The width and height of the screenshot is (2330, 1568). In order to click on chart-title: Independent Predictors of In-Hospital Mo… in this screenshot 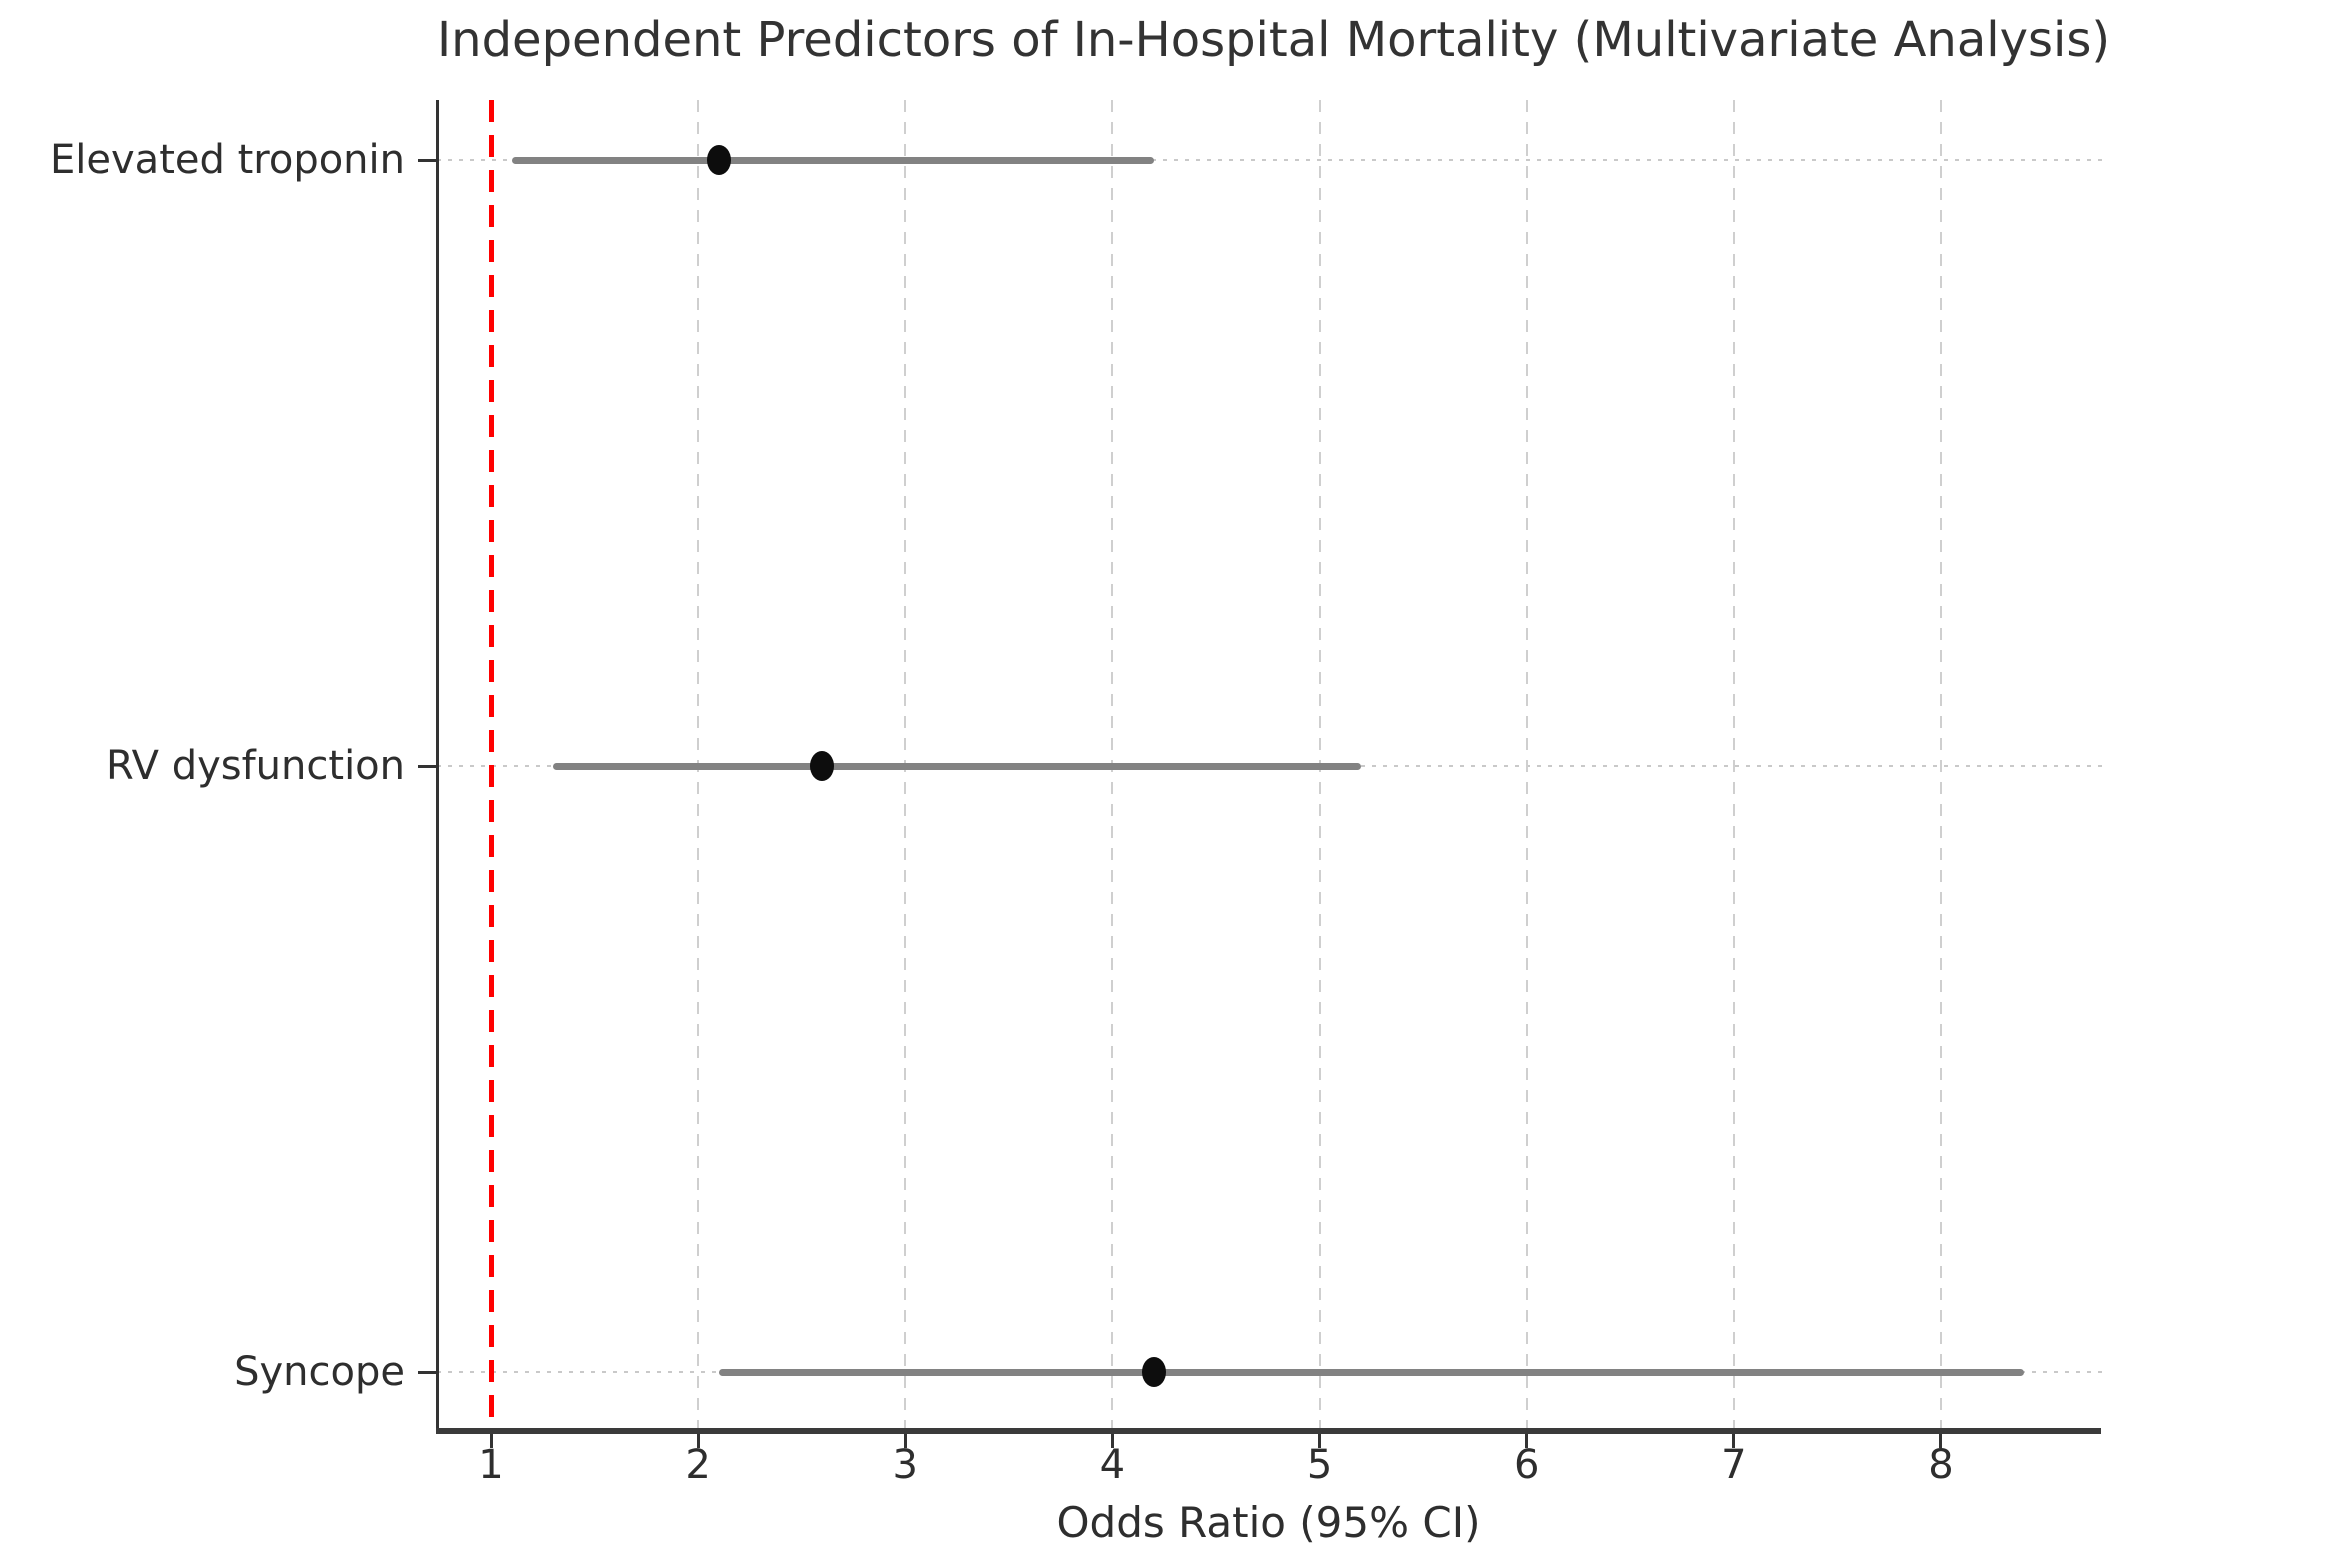, I will do `click(1274, 40)`.